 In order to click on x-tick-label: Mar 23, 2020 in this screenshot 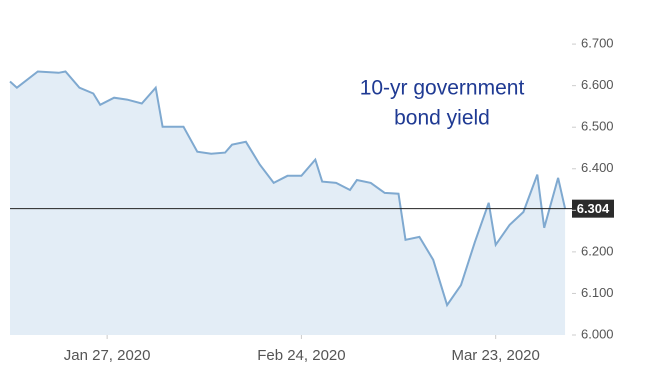, I will do `click(495, 355)`.